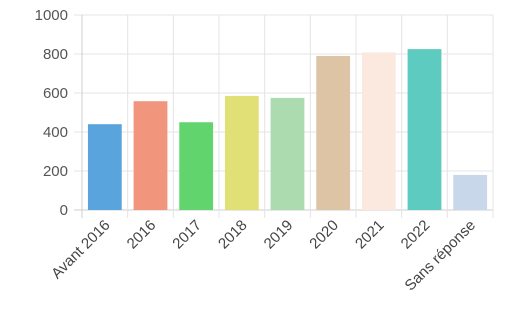  Describe the element at coordinates (233, 235) in the screenshot. I see `x-tick-label: 2018` at that location.